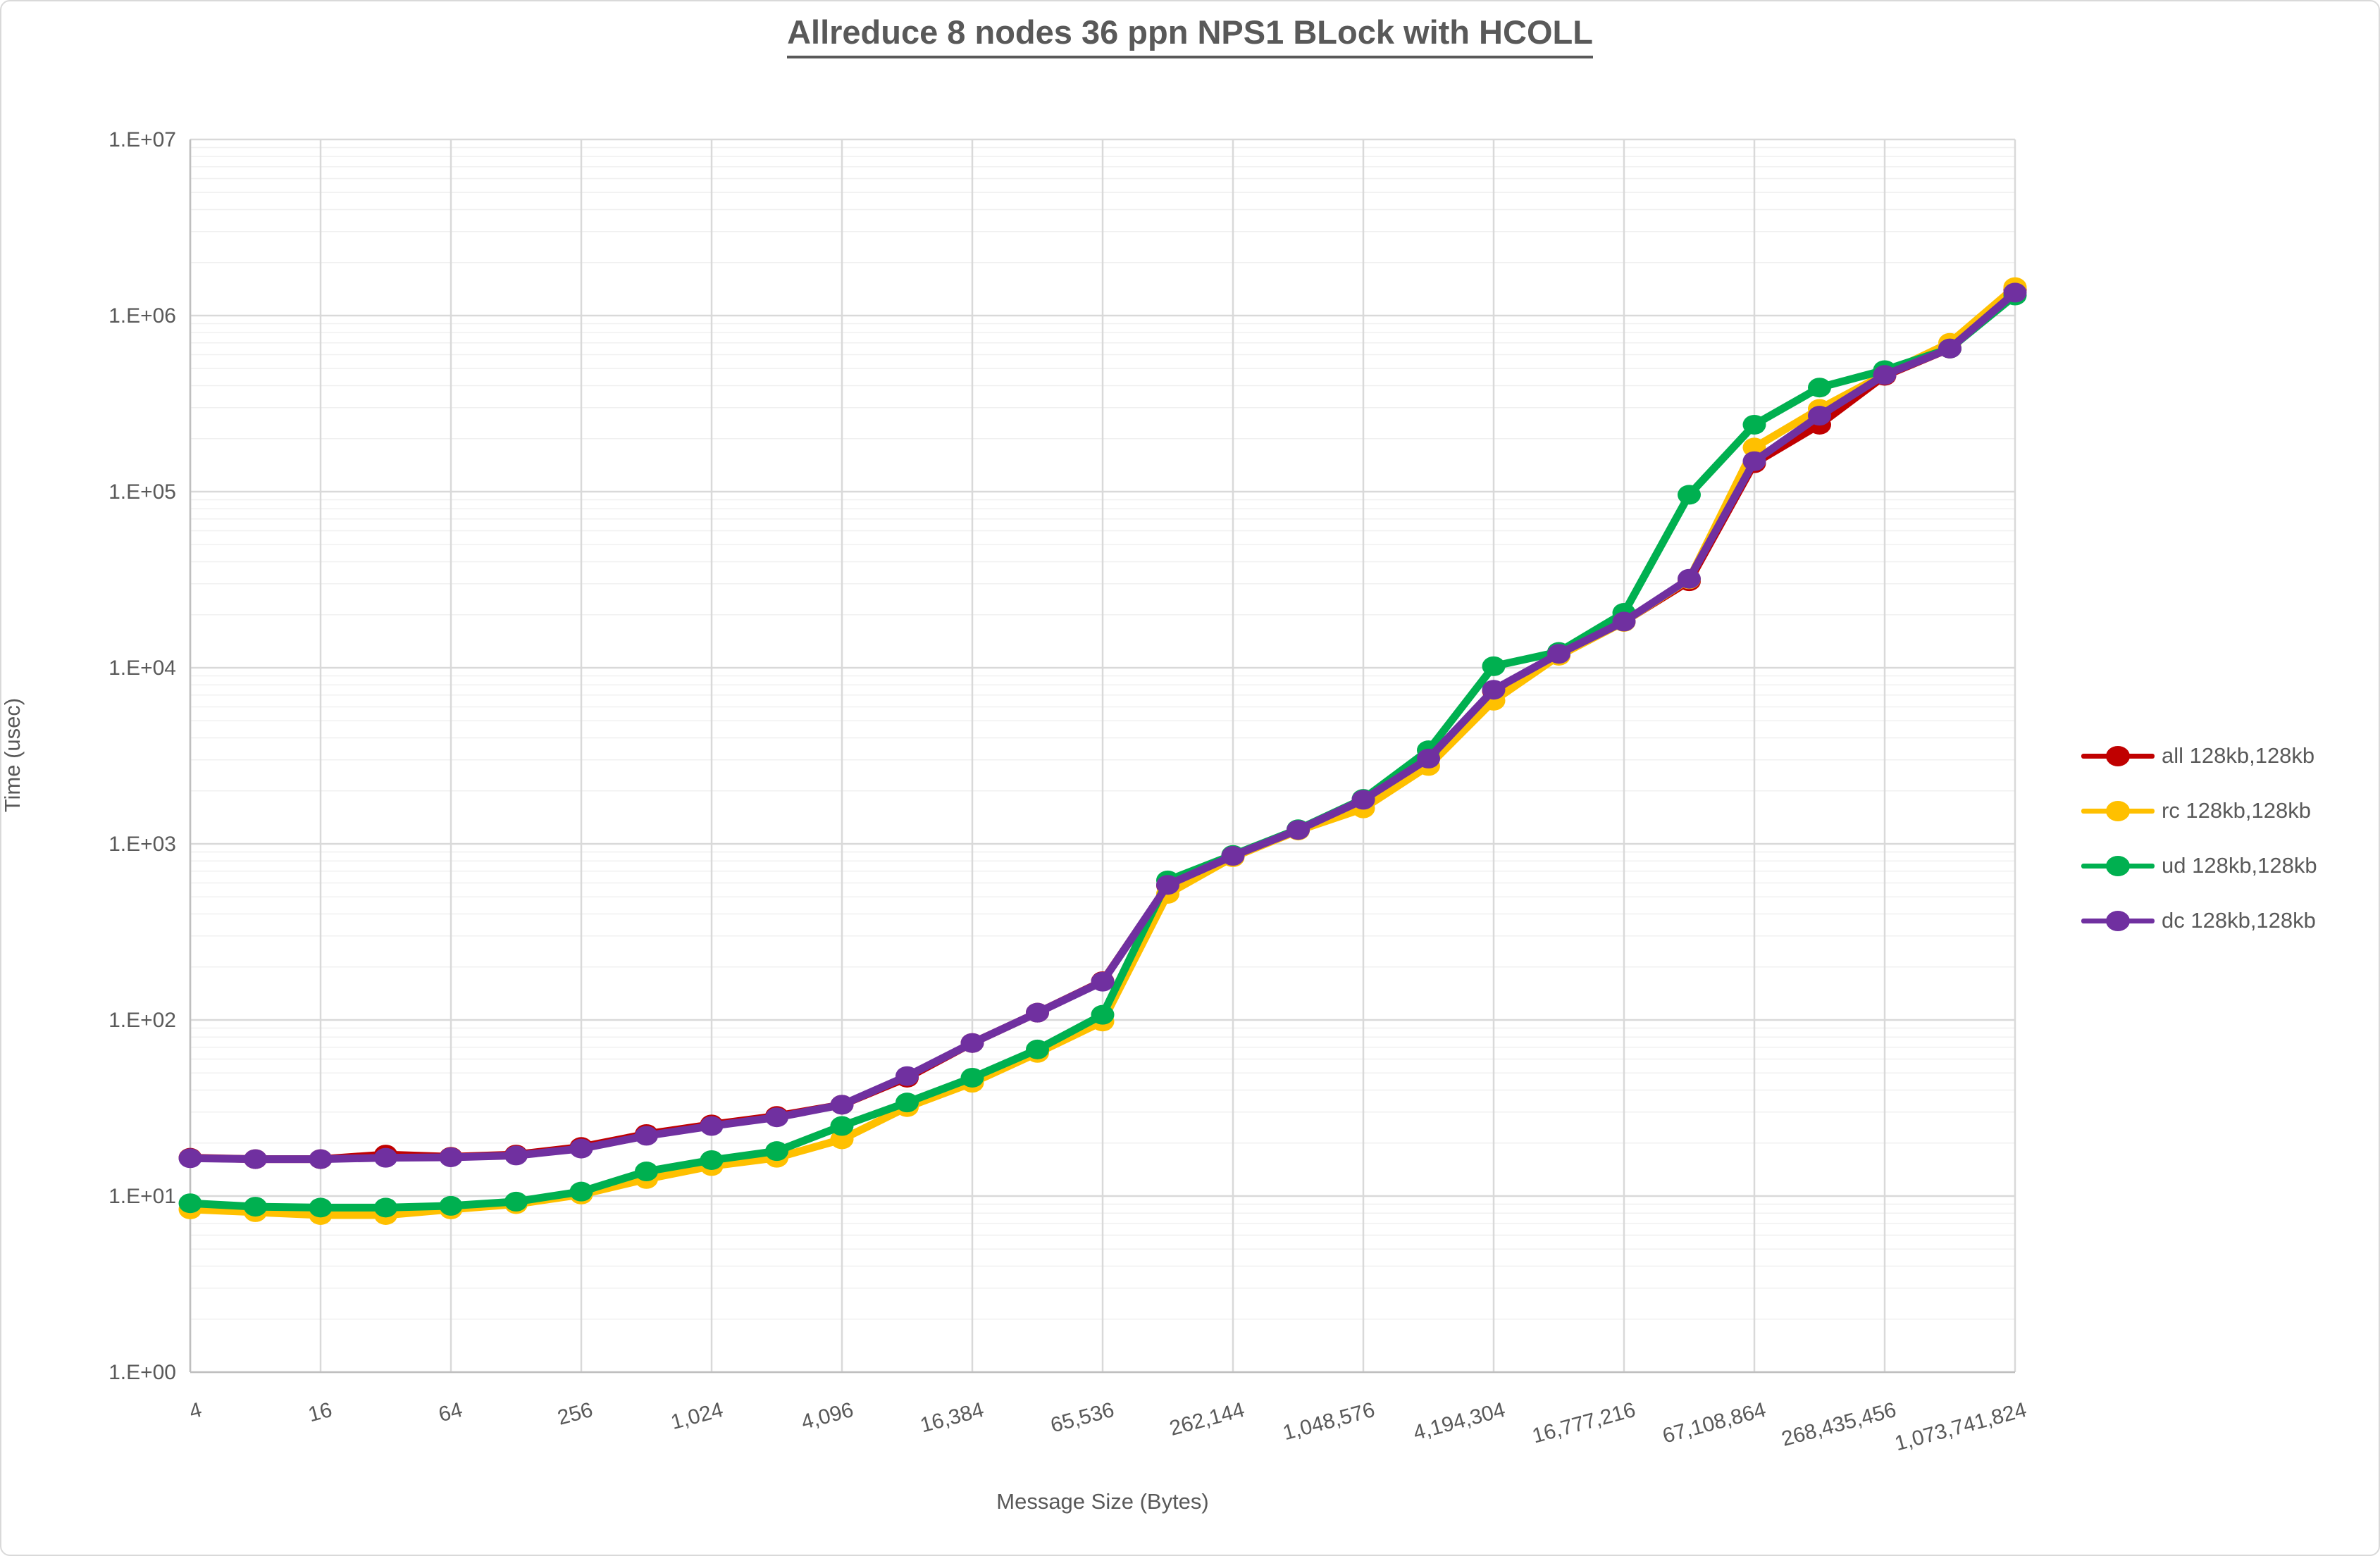 The height and width of the screenshot is (1556, 2380). Describe the element at coordinates (575, 1414) in the screenshot. I see `x-tick-label: 256` at that location.